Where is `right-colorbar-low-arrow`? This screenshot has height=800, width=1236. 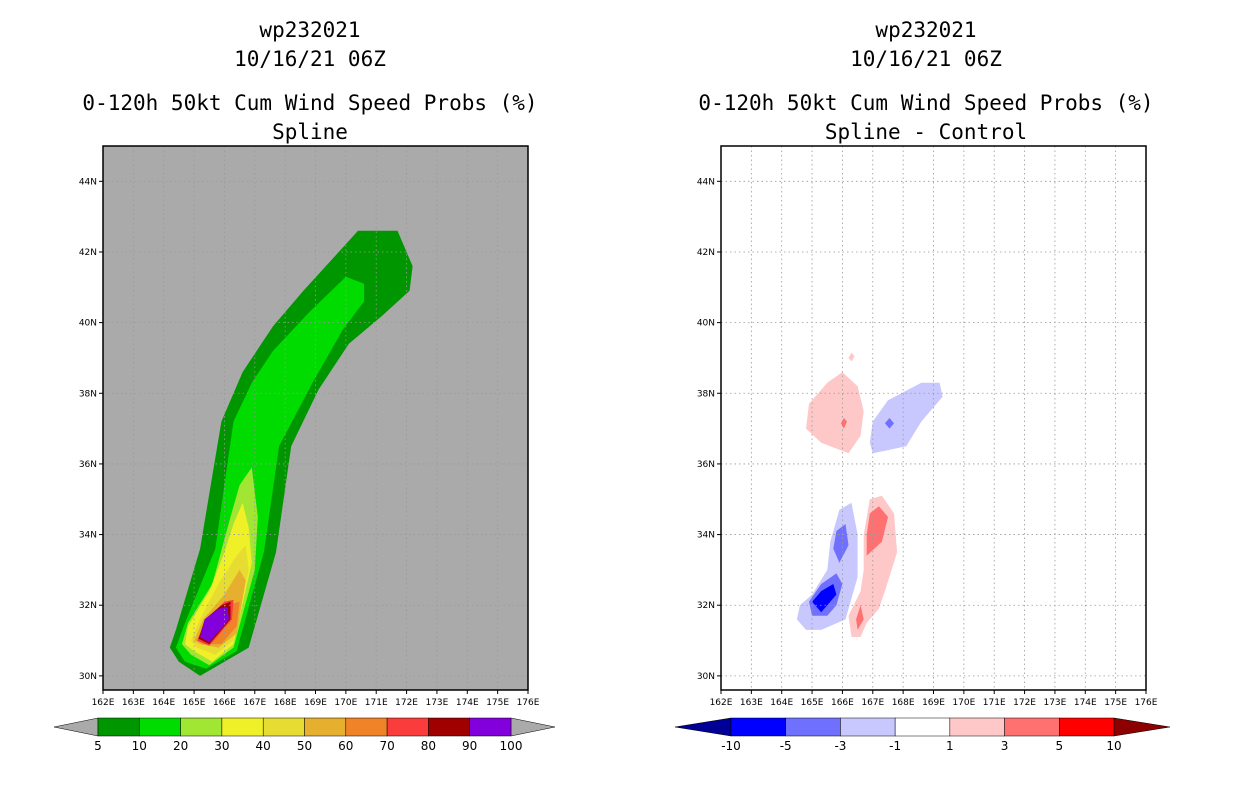 right-colorbar-low-arrow is located at coordinates (703, 727).